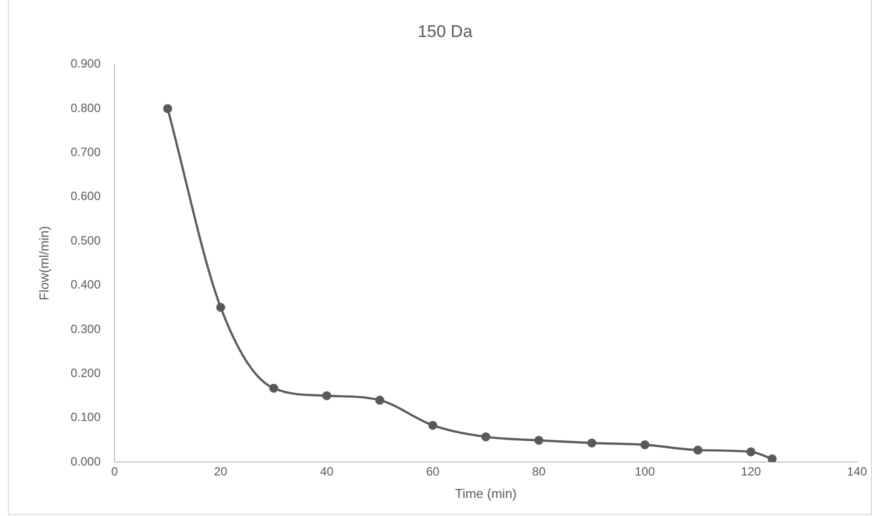 This screenshot has height=516, width=872. What do you see at coordinates (85, 373) in the screenshot?
I see `y-tick-label: 0.200` at bounding box center [85, 373].